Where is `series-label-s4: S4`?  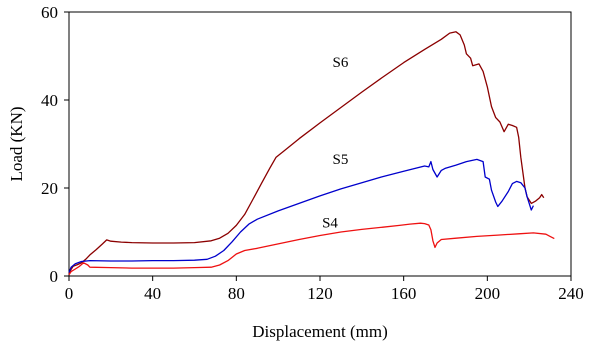
series-label-s4: S4 is located at coordinates (330, 224).